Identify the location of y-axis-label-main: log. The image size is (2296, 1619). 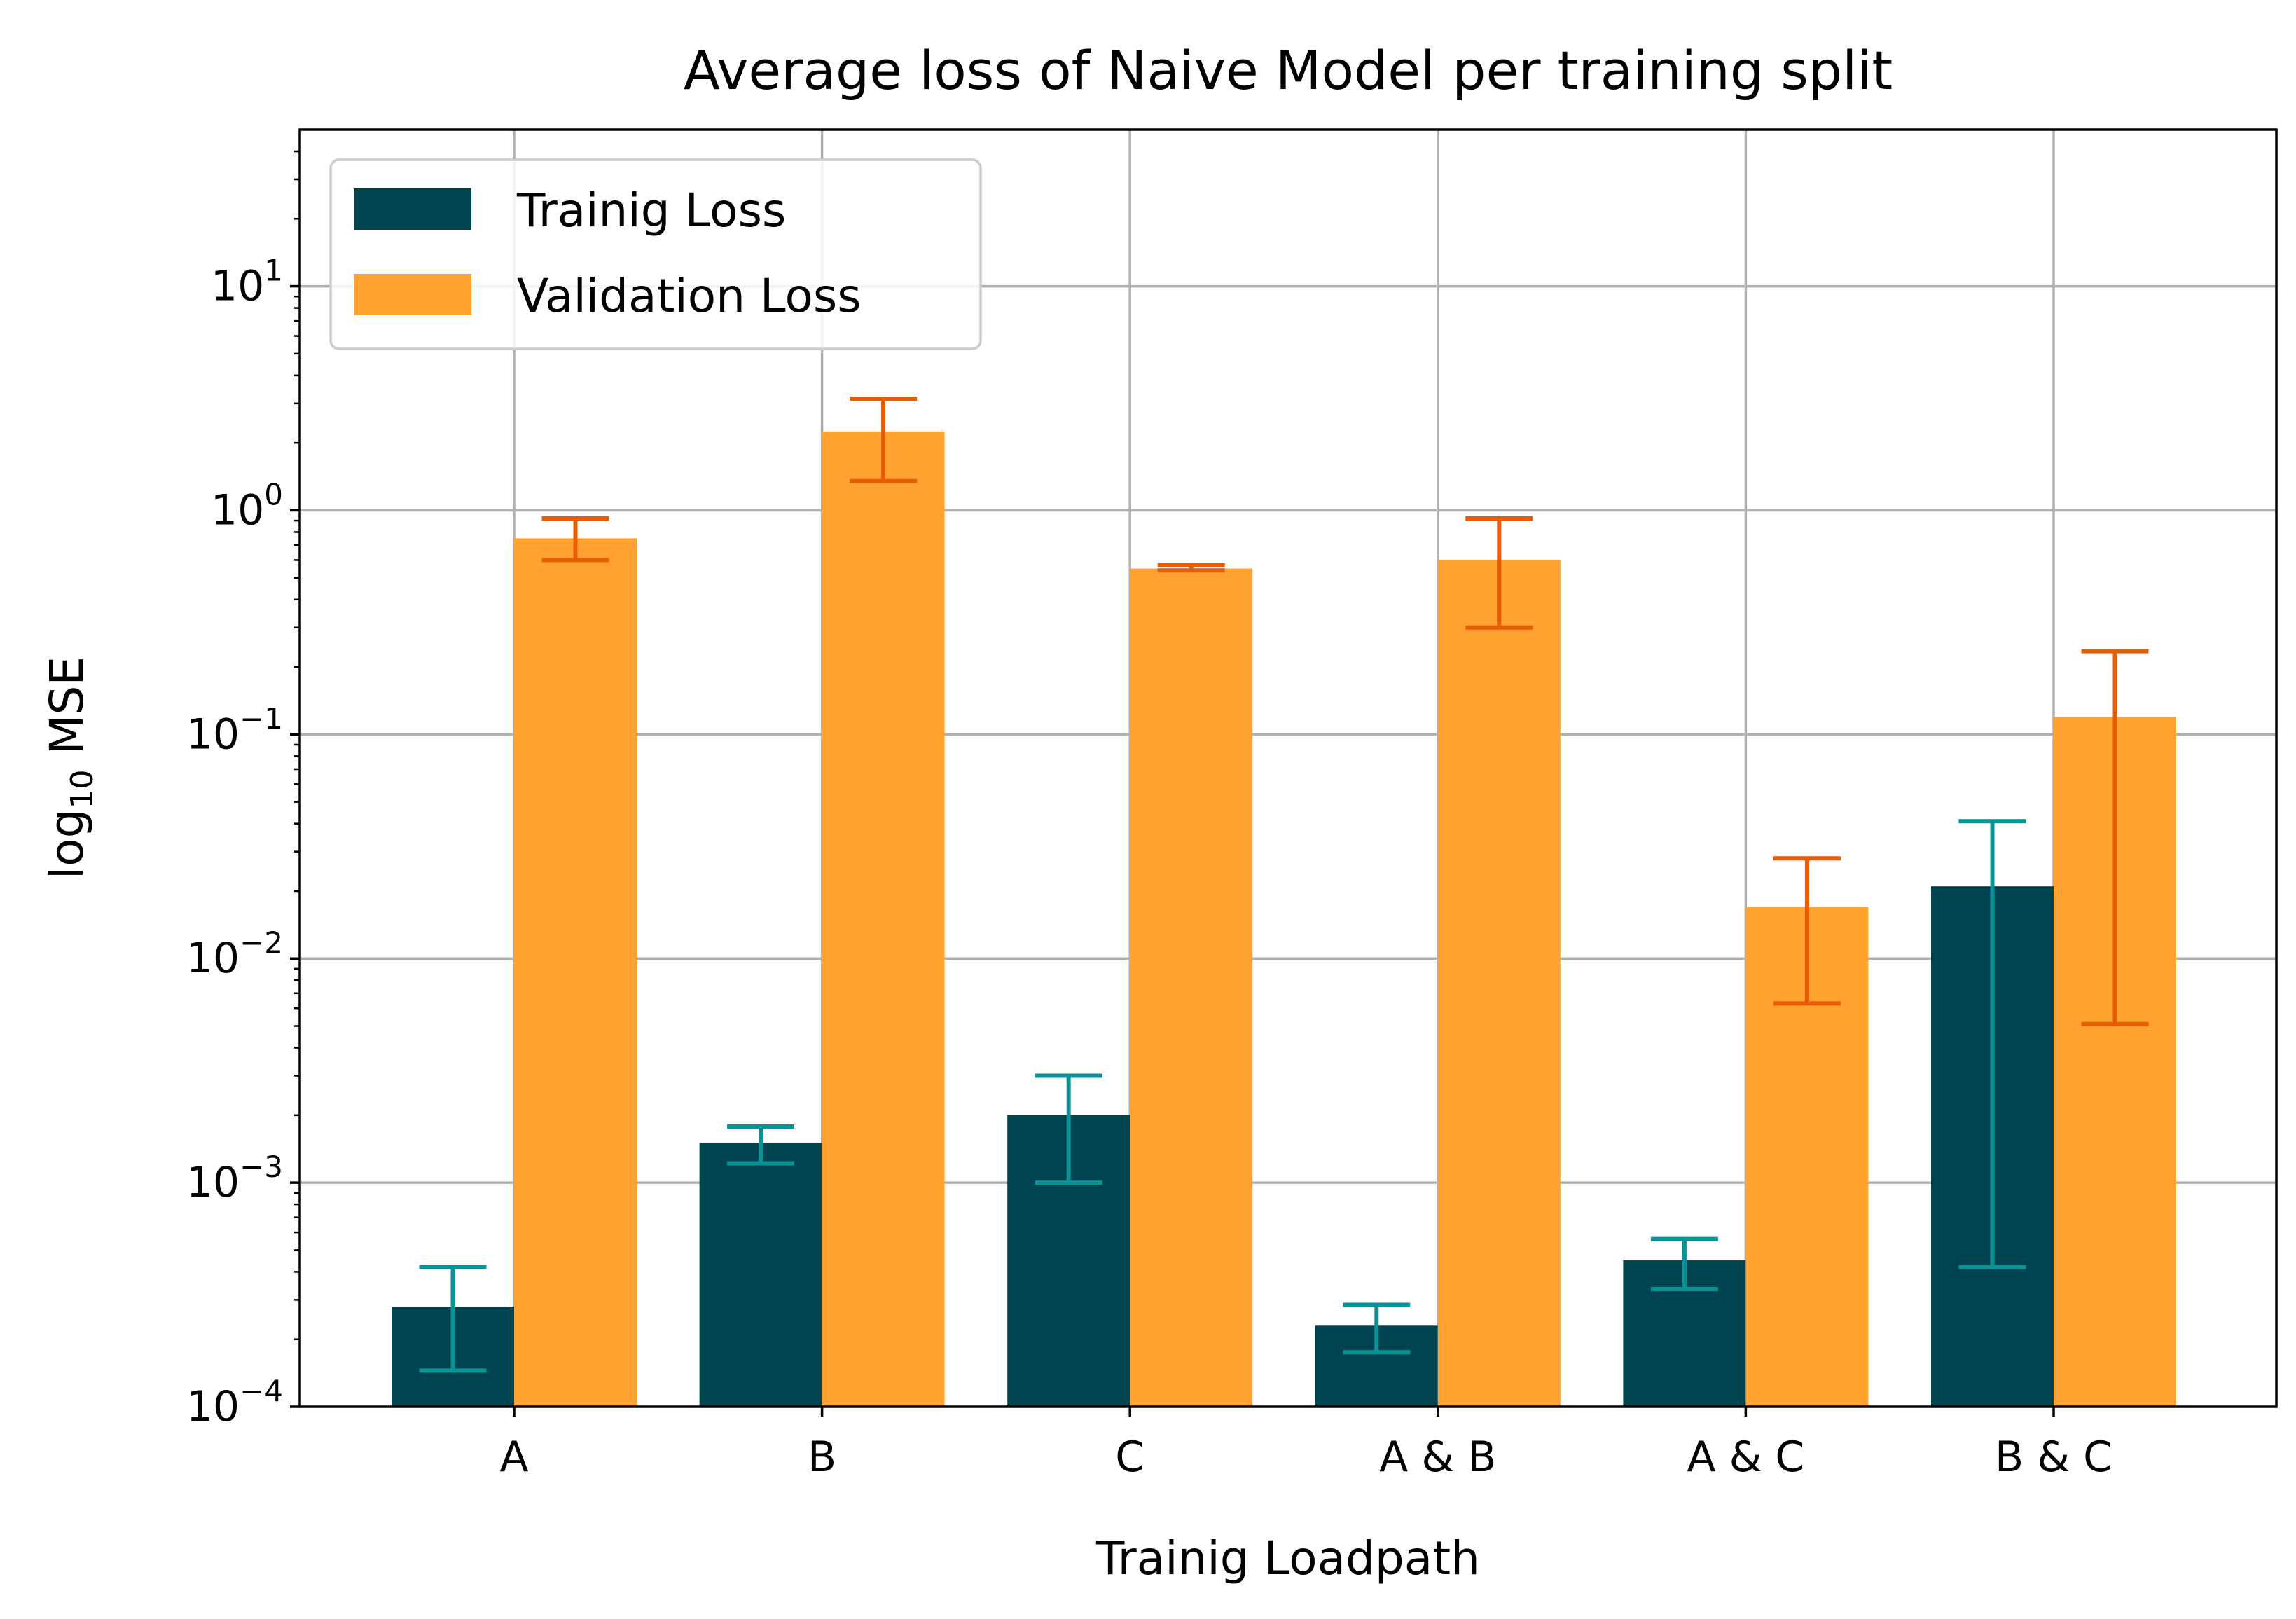
(67, 843).